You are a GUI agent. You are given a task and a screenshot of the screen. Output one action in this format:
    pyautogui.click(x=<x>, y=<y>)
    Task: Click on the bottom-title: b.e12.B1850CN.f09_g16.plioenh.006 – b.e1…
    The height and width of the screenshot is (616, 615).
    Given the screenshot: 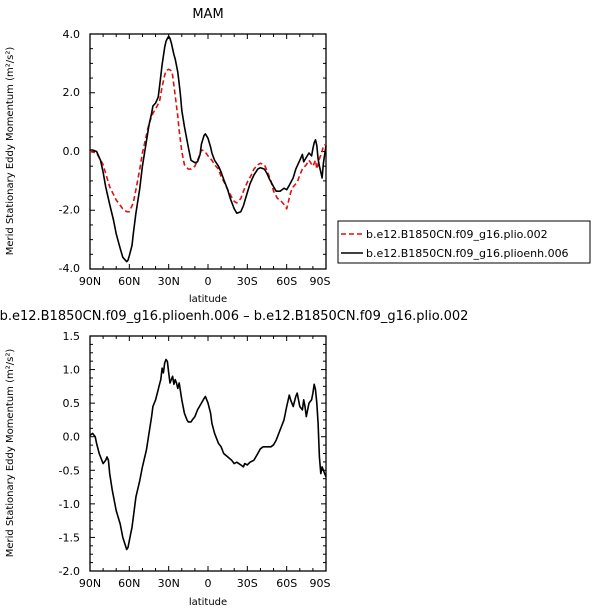 What is the action you would take?
    pyautogui.click(x=234, y=316)
    